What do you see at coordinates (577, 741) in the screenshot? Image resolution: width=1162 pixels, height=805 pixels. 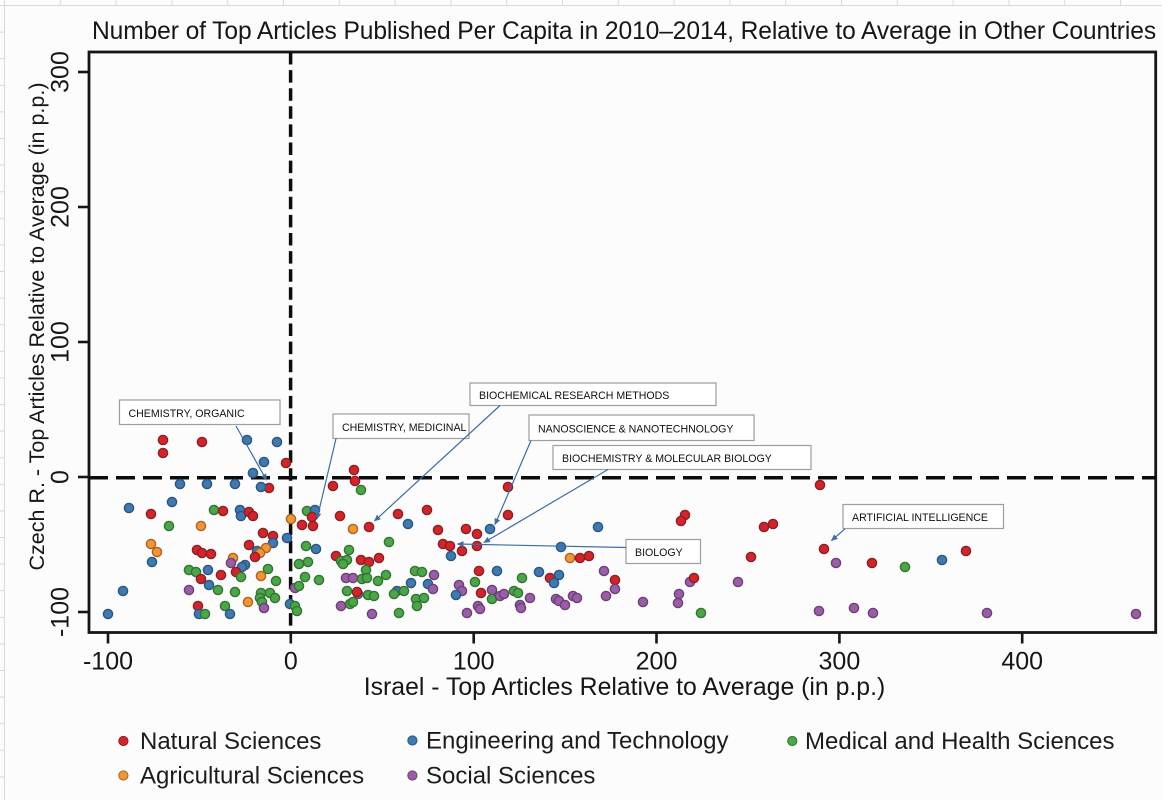 I see `svg-text: Engineering and Technology` at bounding box center [577, 741].